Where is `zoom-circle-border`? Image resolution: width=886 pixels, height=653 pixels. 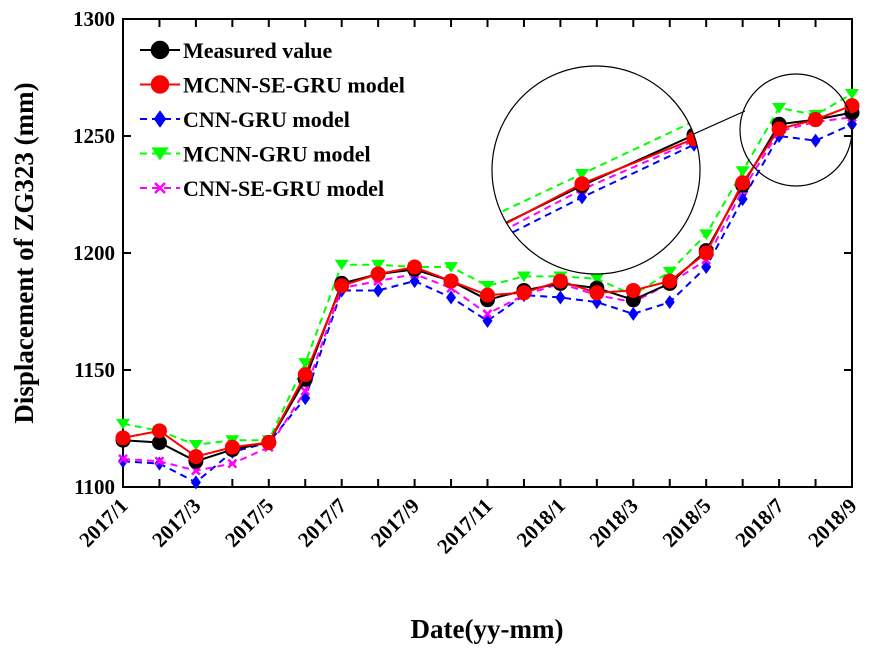 zoom-circle-border is located at coordinates (596, 170).